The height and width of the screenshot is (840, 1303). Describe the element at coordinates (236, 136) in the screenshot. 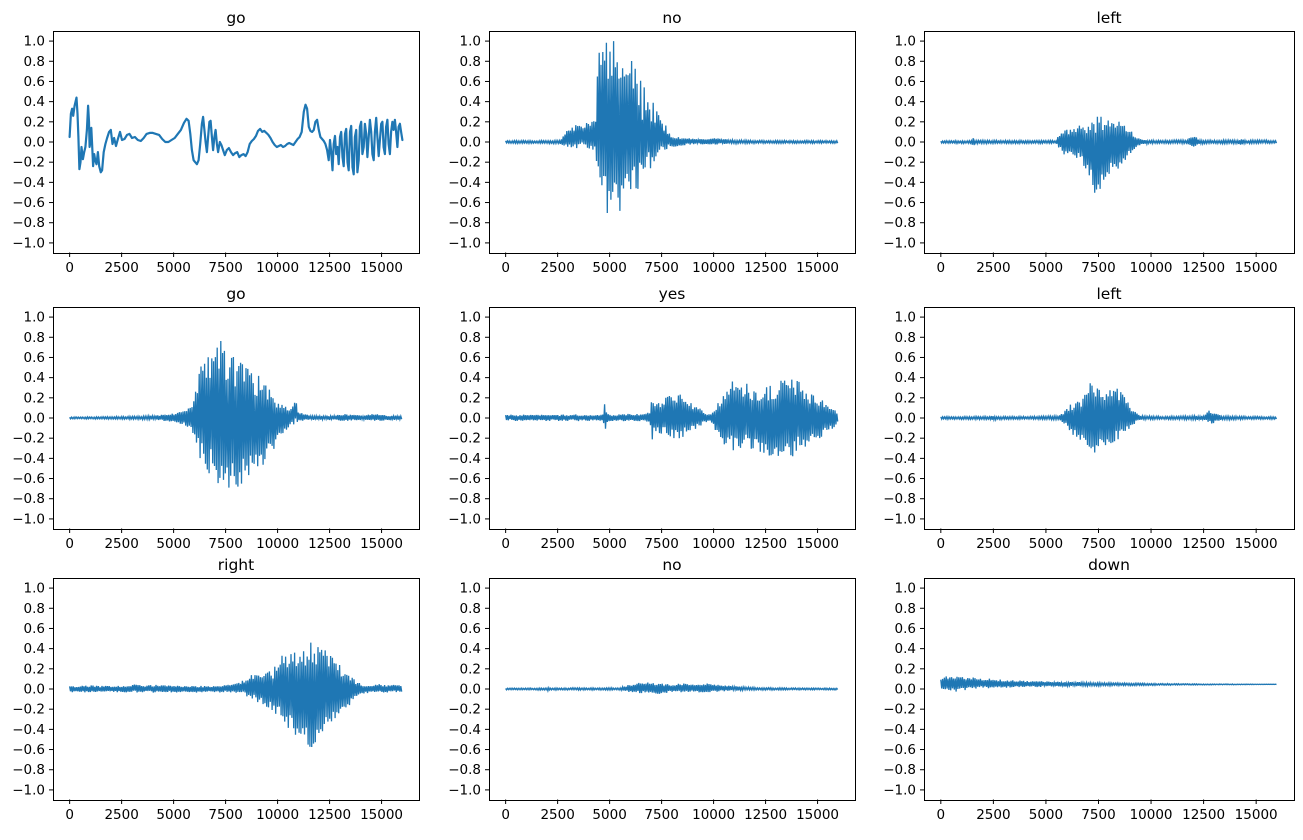

I see `waveform-line` at that location.